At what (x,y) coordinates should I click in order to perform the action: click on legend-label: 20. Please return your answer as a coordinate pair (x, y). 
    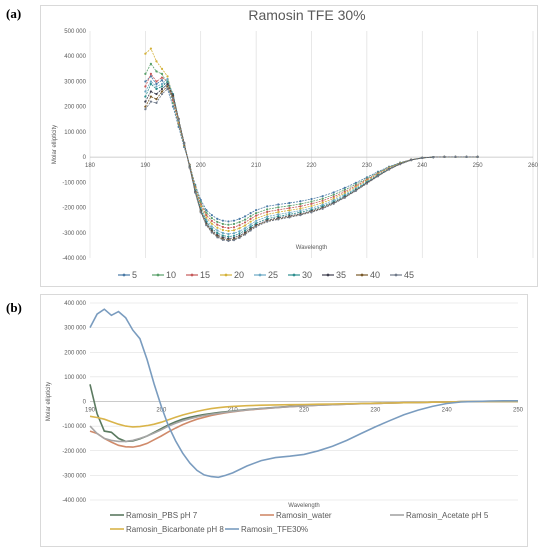
    Looking at the image, I should click on (239, 275).